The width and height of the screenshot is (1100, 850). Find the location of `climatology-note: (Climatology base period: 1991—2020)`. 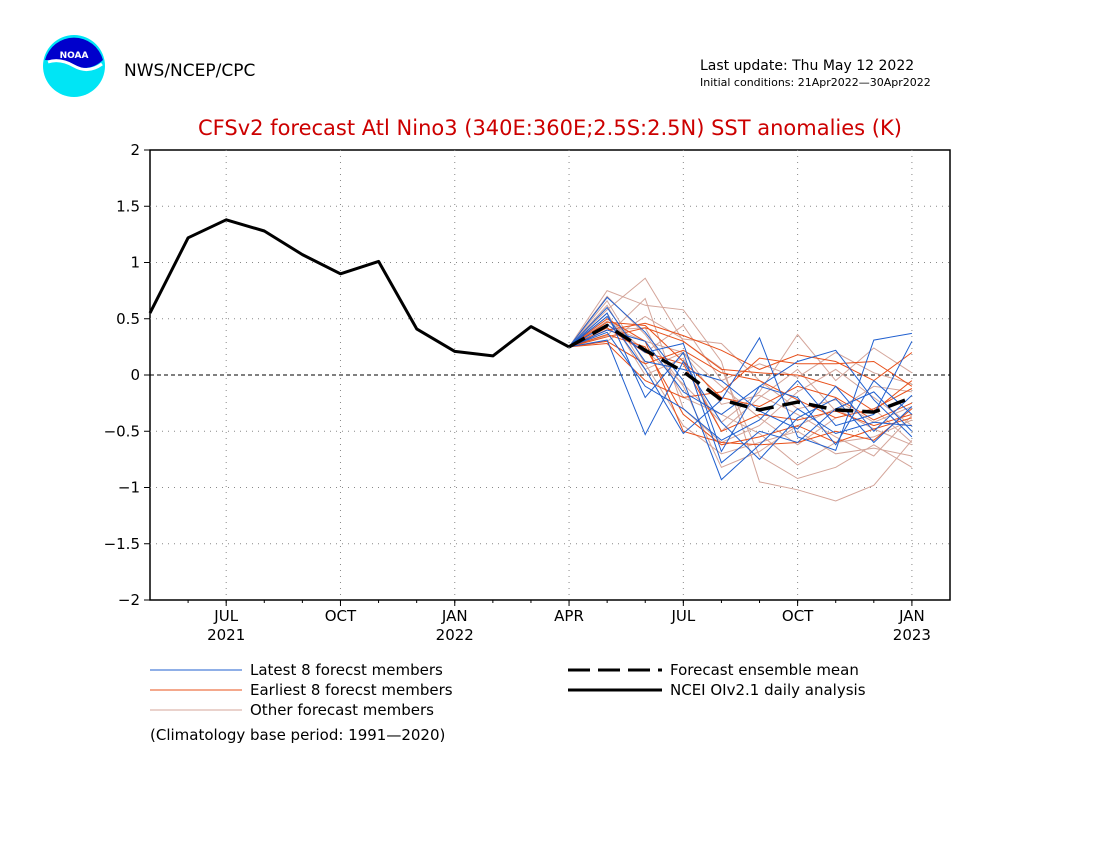

climatology-note: (Climatology base period: 1991—2020) is located at coordinates (297, 735).